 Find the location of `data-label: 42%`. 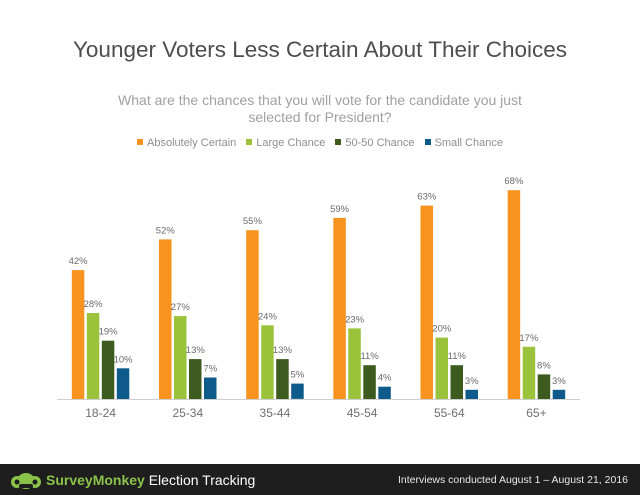

data-label: 42% is located at coordinates (79, 261).